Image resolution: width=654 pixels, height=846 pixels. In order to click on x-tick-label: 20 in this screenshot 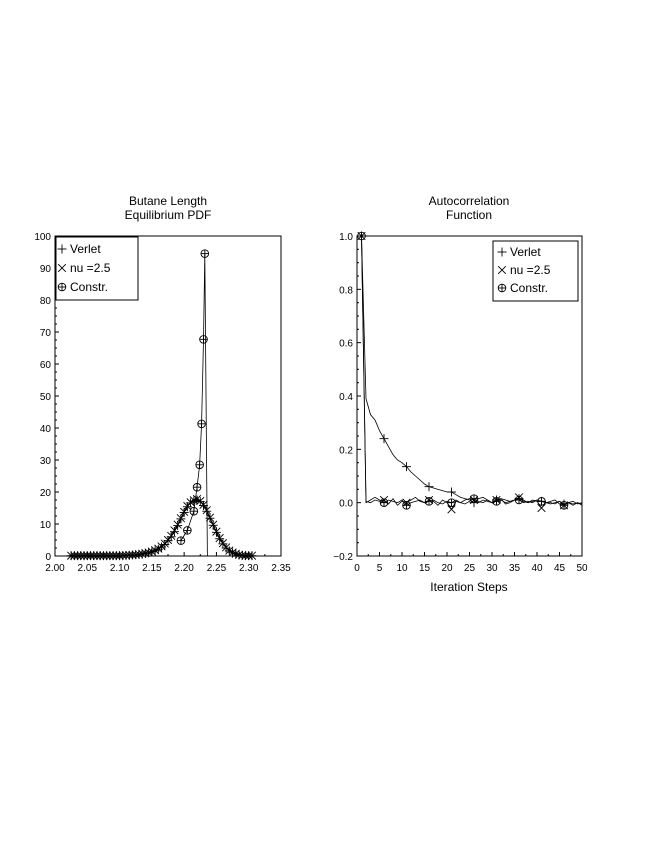, I will do `click(447, 568)`.